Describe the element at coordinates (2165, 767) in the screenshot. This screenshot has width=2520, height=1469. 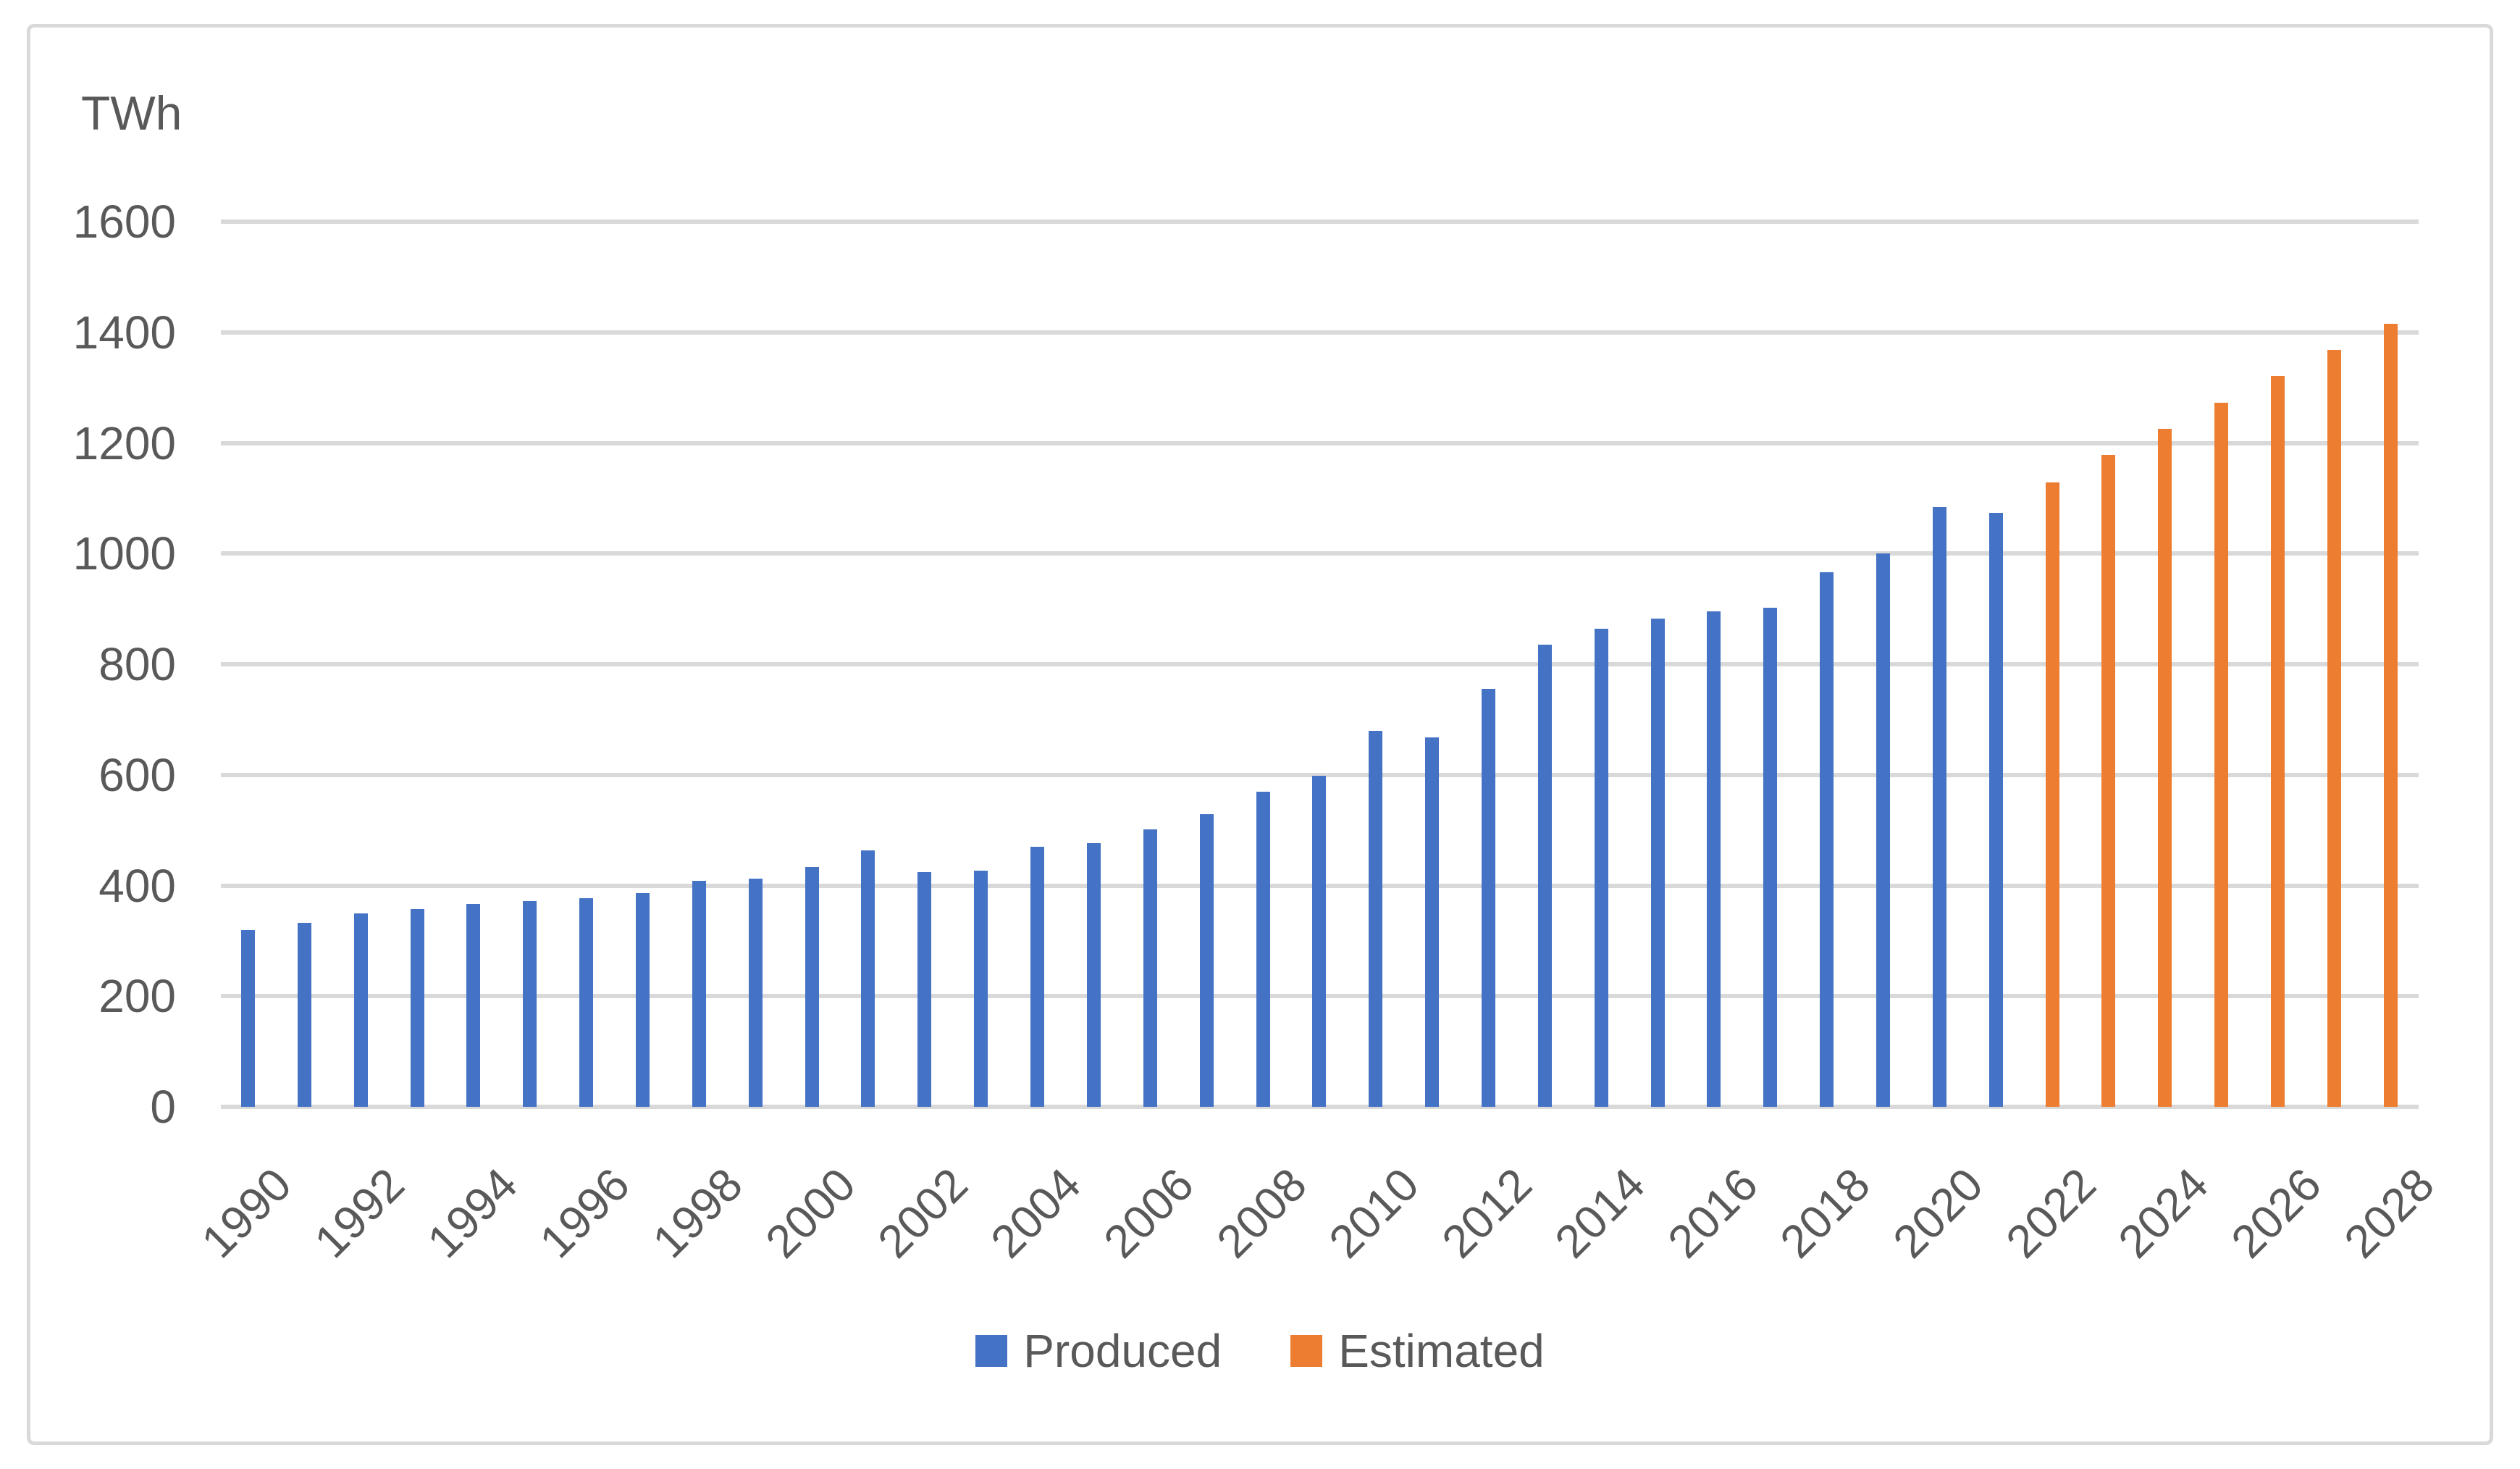
I see `bar-2024` at that location.